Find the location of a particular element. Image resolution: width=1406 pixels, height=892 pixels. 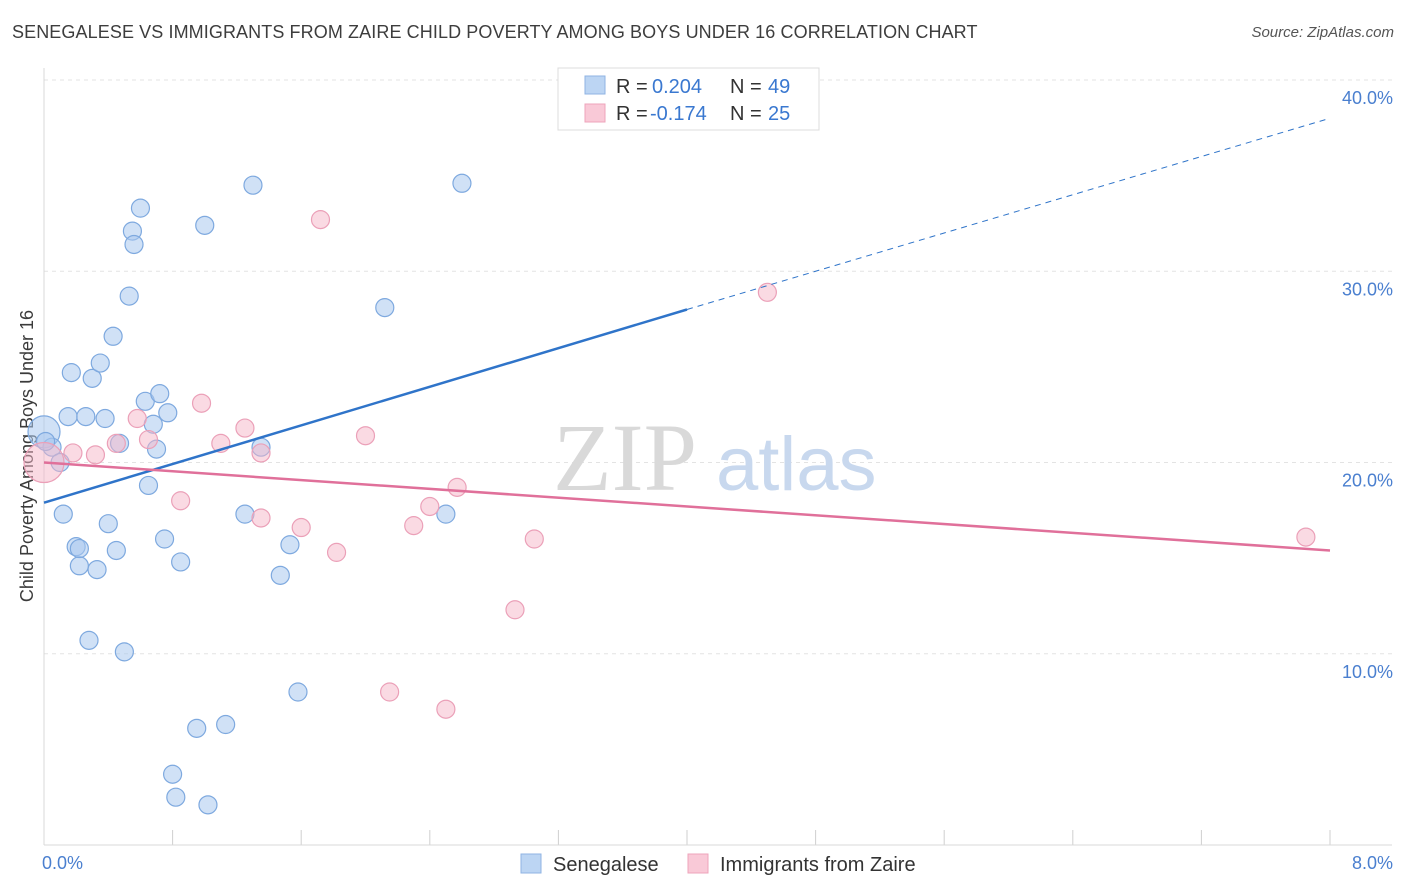

stats-r-label-1: R = is located at coordinates (632, 87).